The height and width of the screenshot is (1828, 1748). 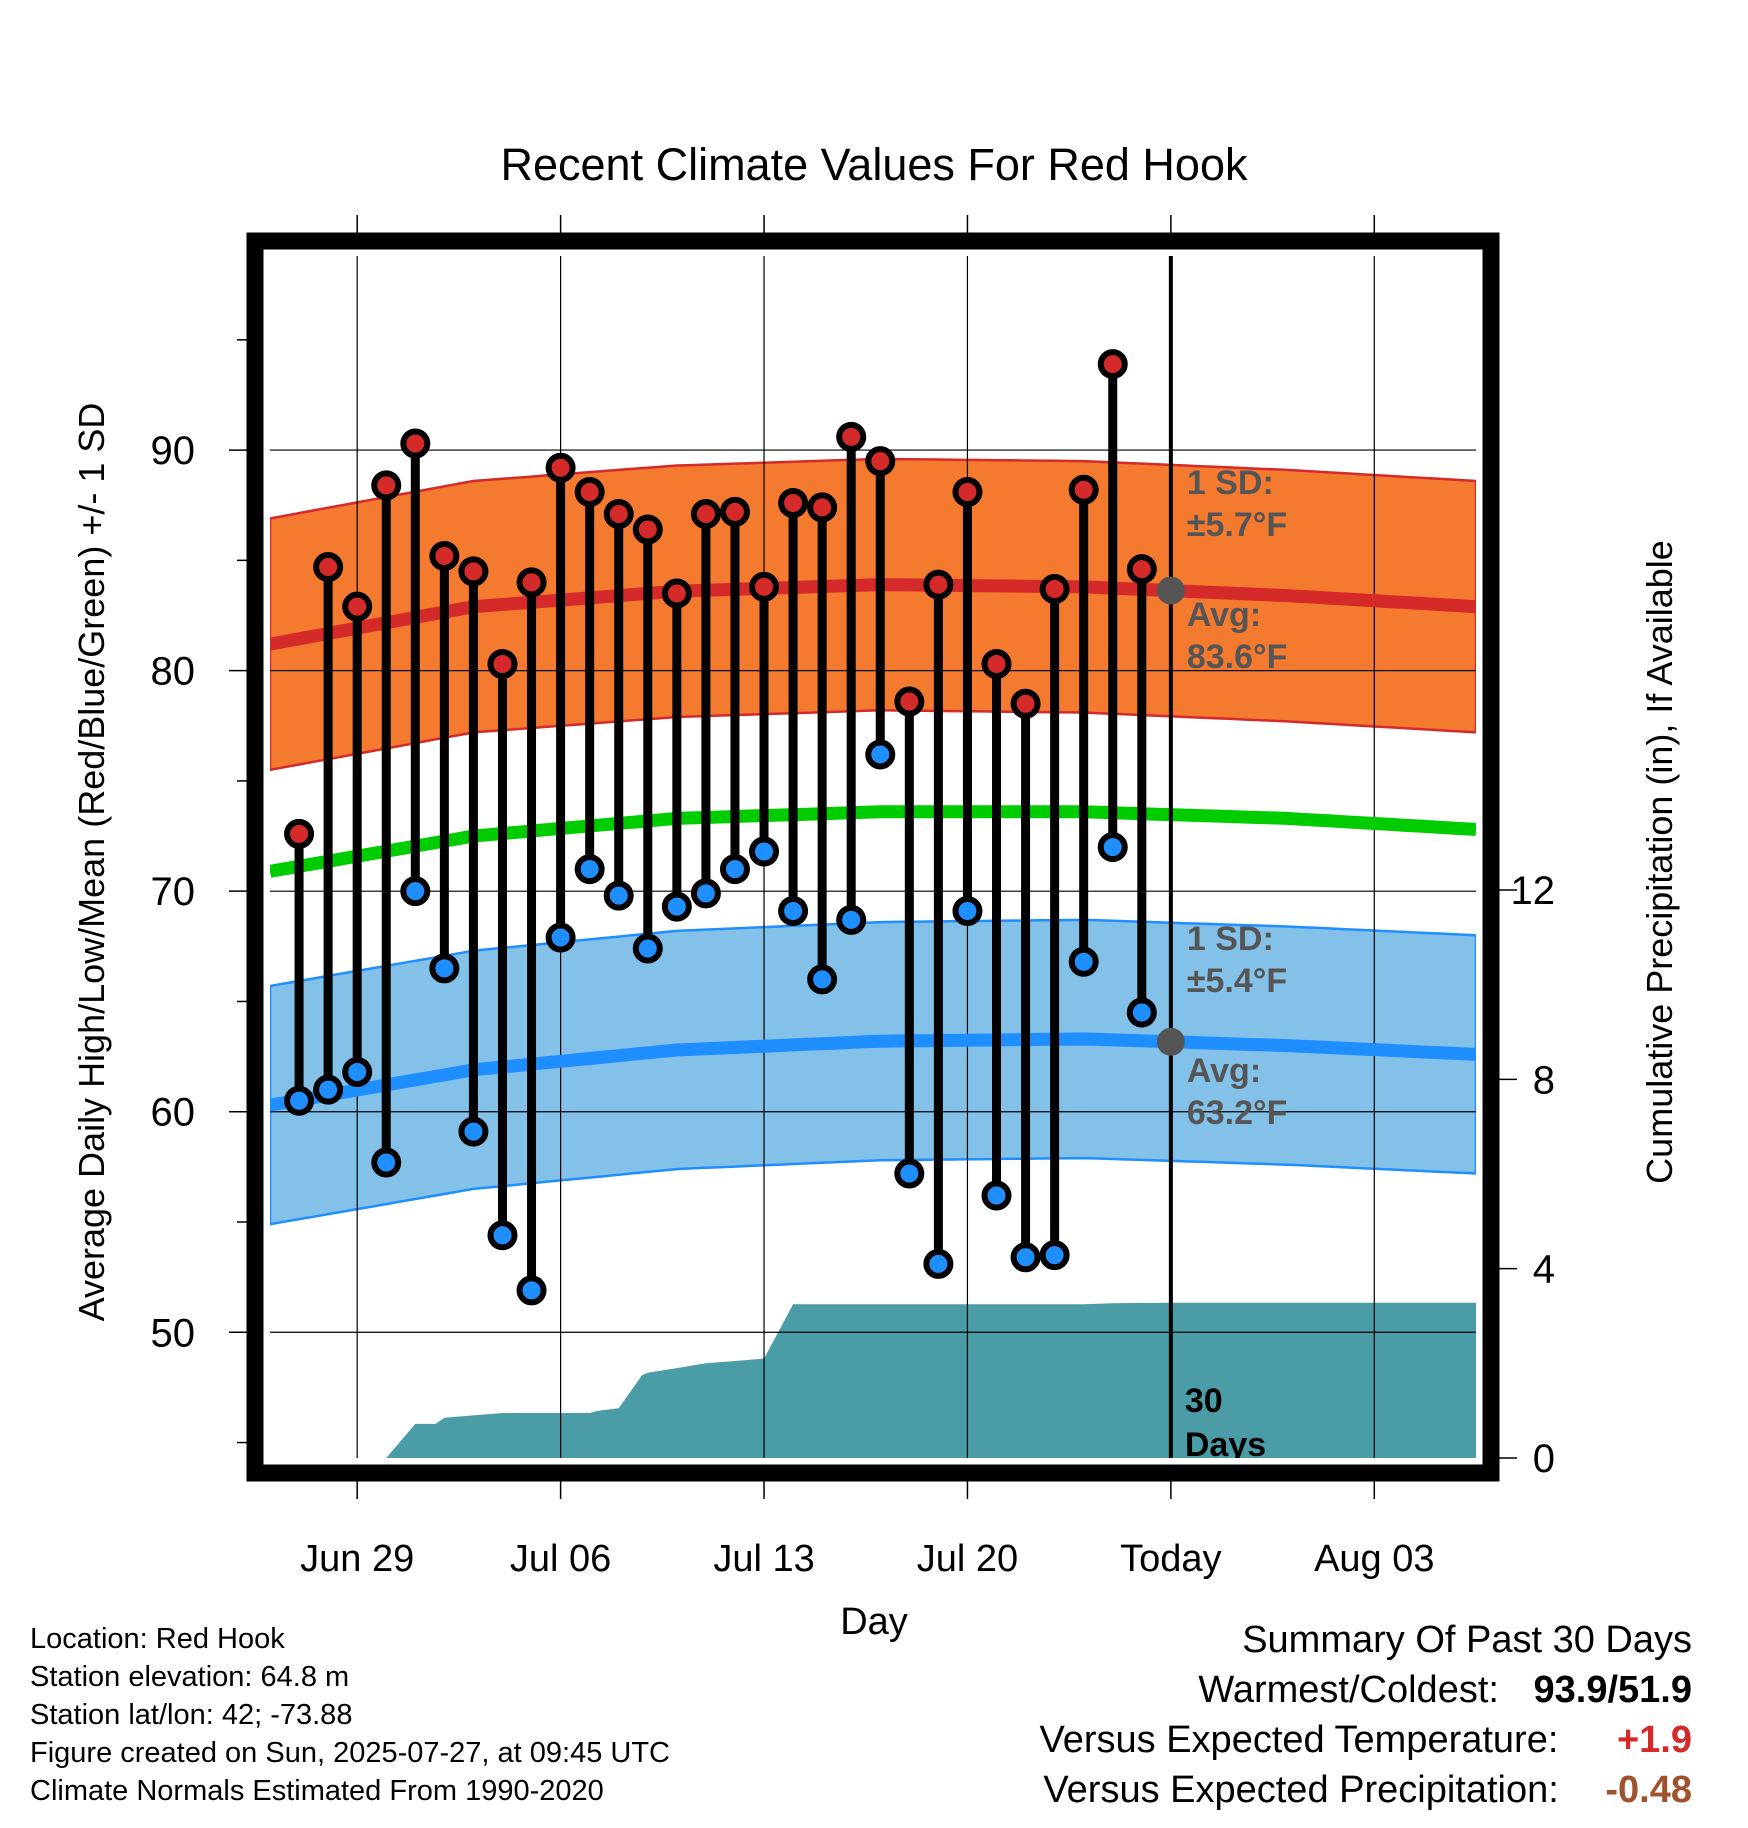 What do you see at coordinates (190, 1677) in the screenshot?
I see `elevation-text: Station elevation: 64.8 m` at bounding box center [190, 1677].